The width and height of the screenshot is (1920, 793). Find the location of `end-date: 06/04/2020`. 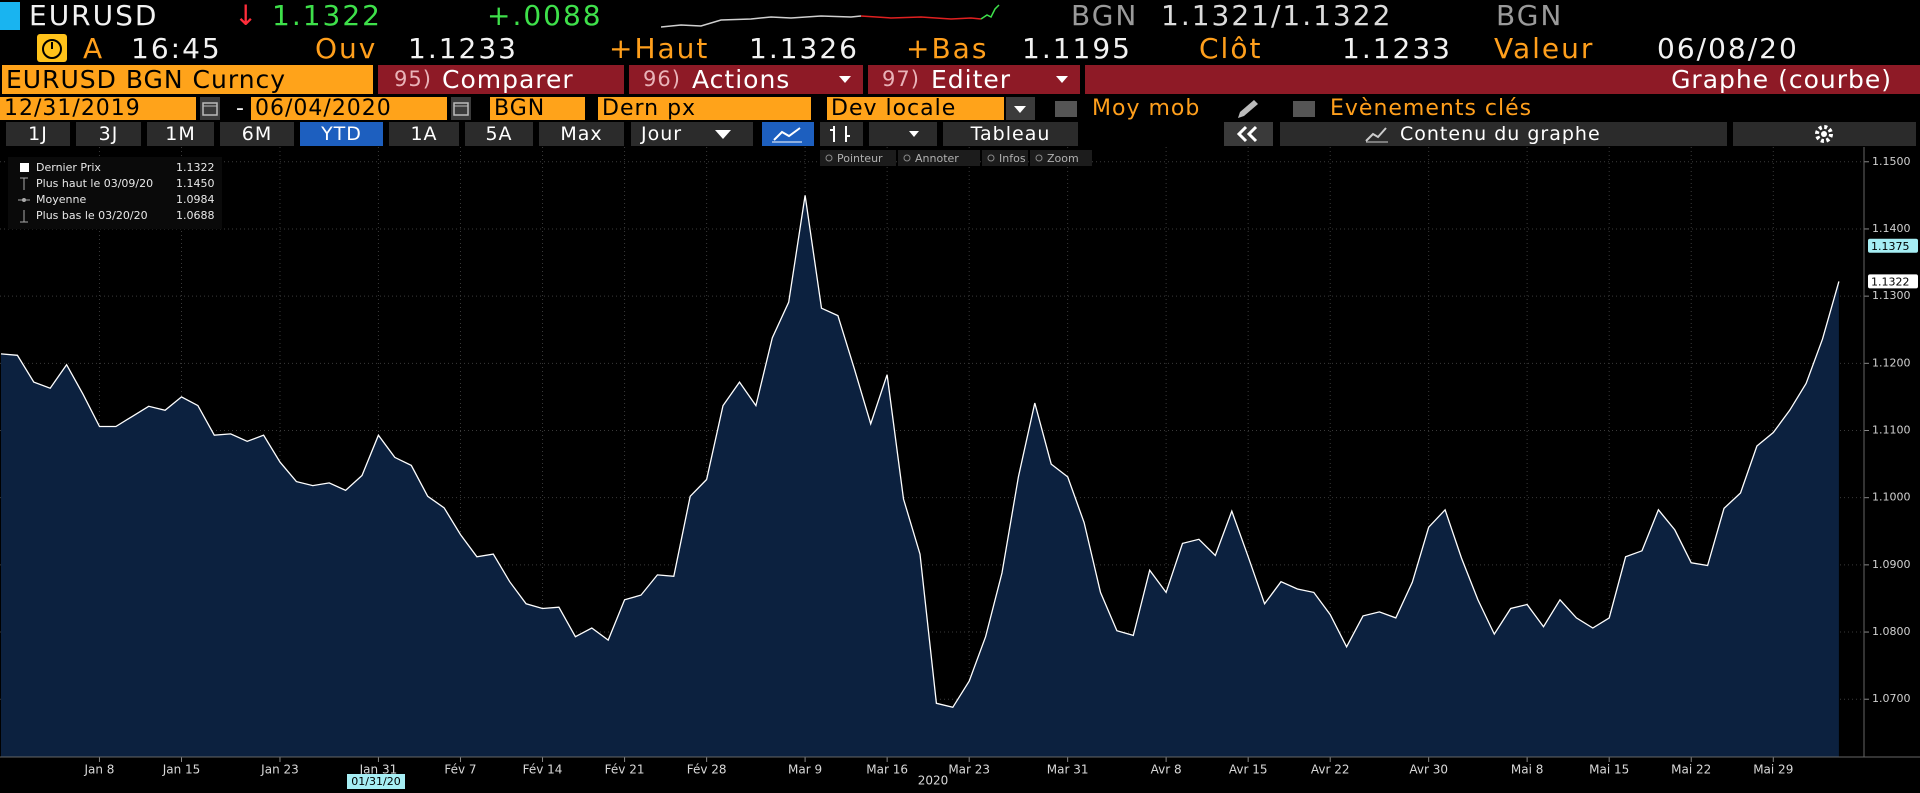

end-date: 06/04/2020 is located at coordinates (349, 108).